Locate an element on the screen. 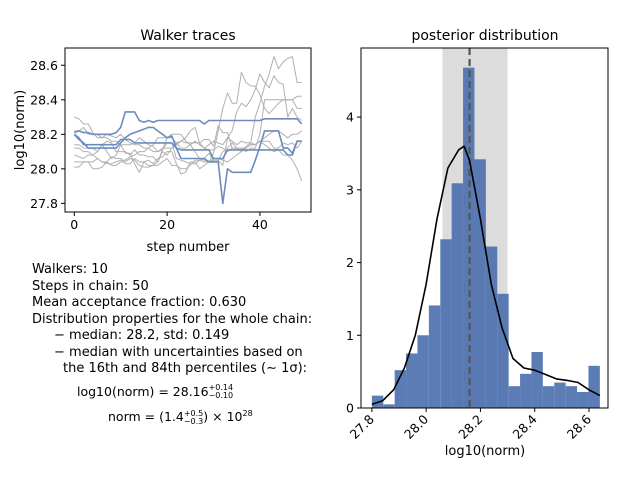 This screenshot has height=480, width=640. walker-traces-title: Walker traces is located at coordinates (187, 36).